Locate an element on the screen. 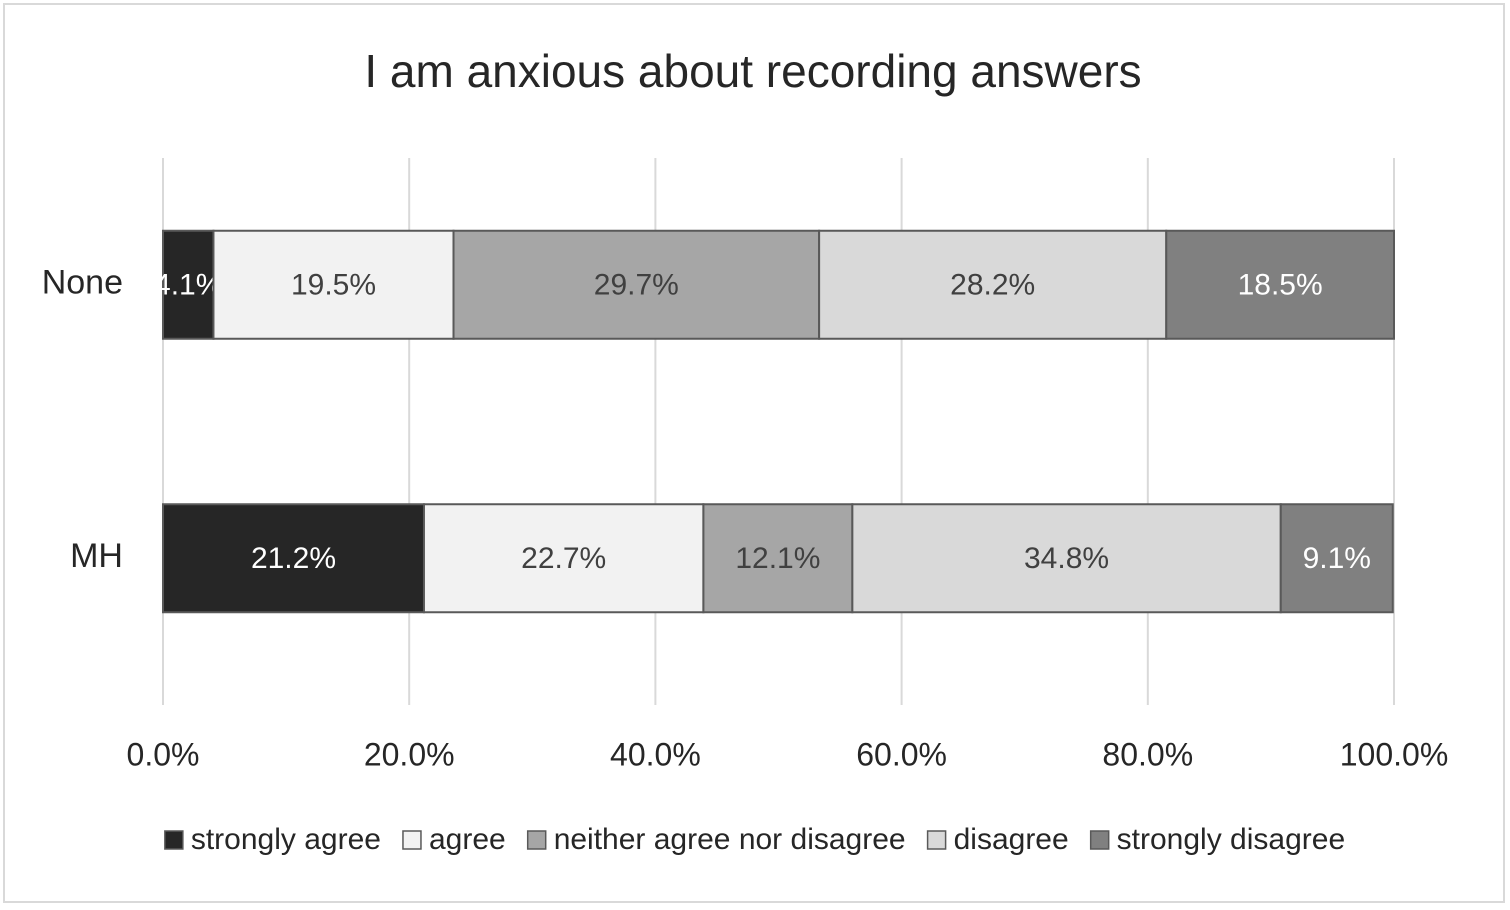 Image resolution: width=1510 pixels, height=910 pixels. legend-label: strongly agree is located at coordinates (286, 839).